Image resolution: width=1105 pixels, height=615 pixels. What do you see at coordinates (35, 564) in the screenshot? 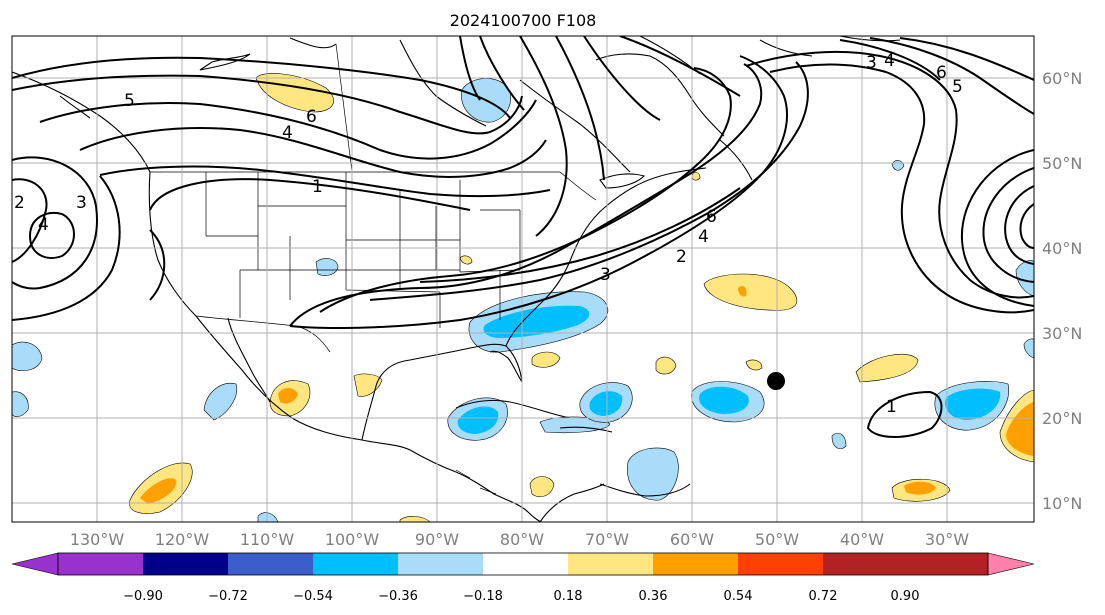
I see `colorbar-arrow-left` at bounding box center [35, 564].